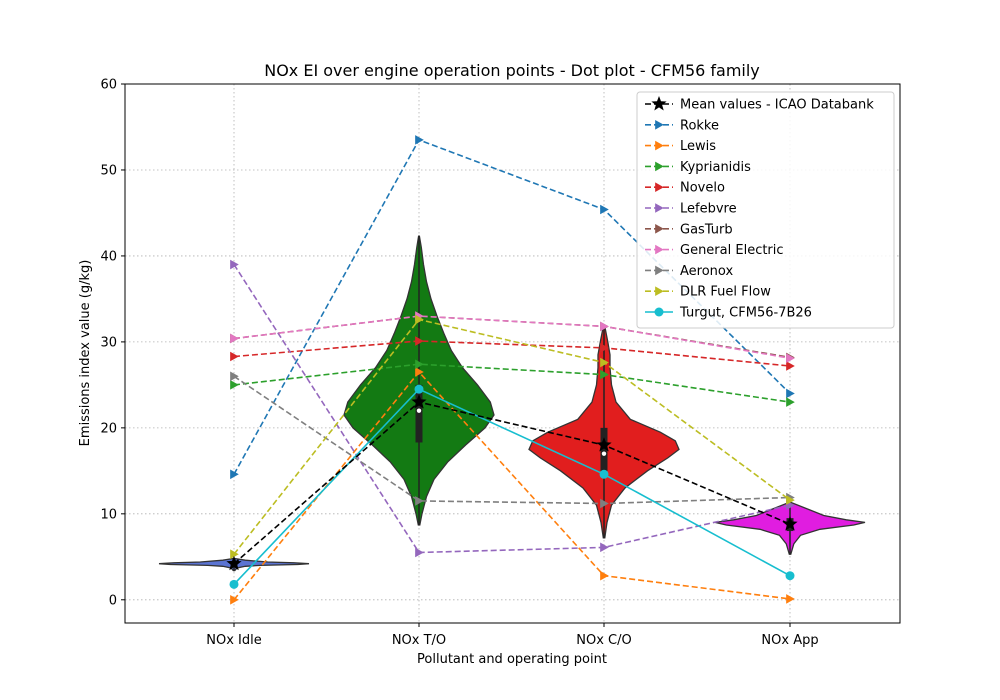  Describe the element at coordinates (113, 600) in the screenshot. I see `y-tick-label: 0` at that location.